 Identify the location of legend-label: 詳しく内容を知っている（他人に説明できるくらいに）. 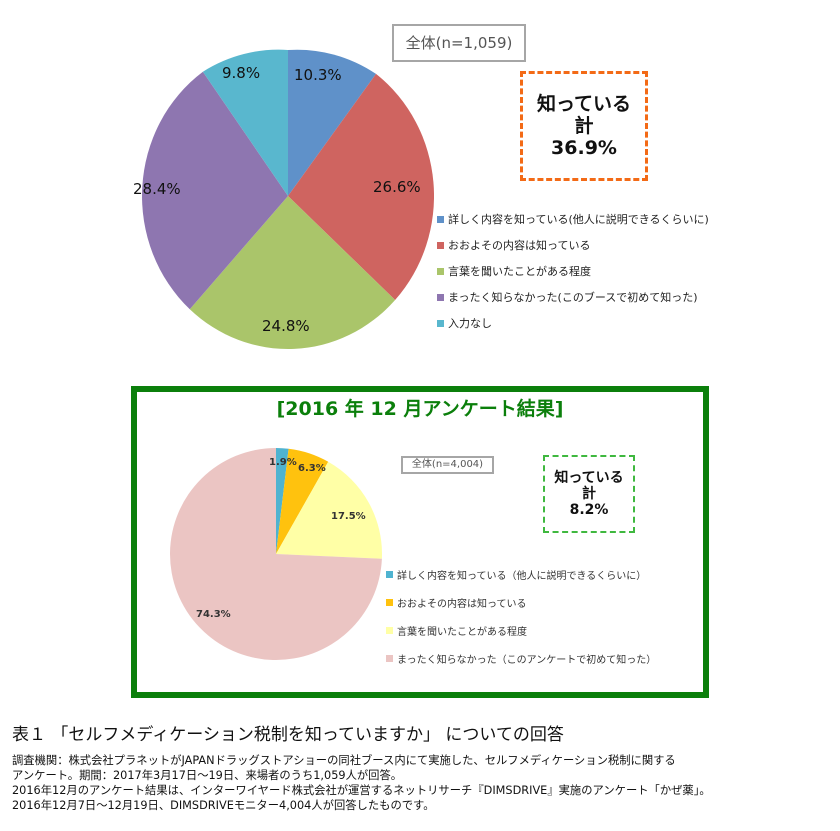
(522, 576).